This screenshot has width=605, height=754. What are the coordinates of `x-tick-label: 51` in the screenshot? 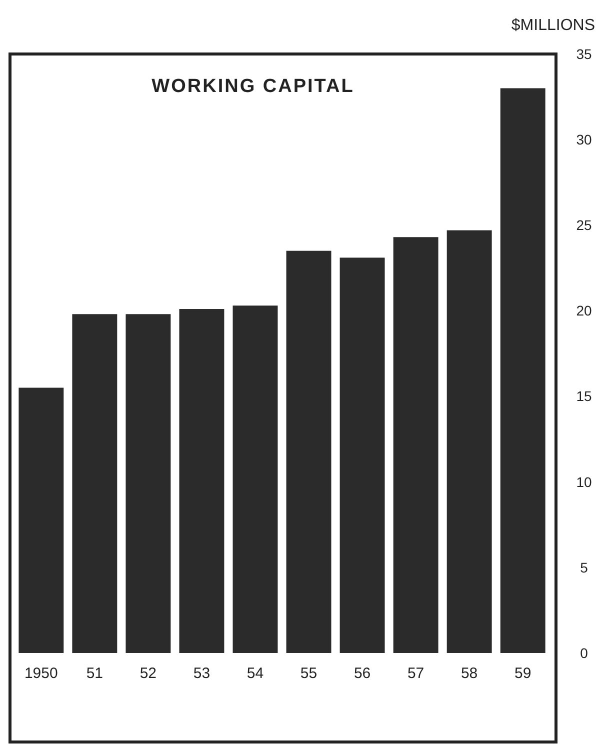 It's located at (95, 673).